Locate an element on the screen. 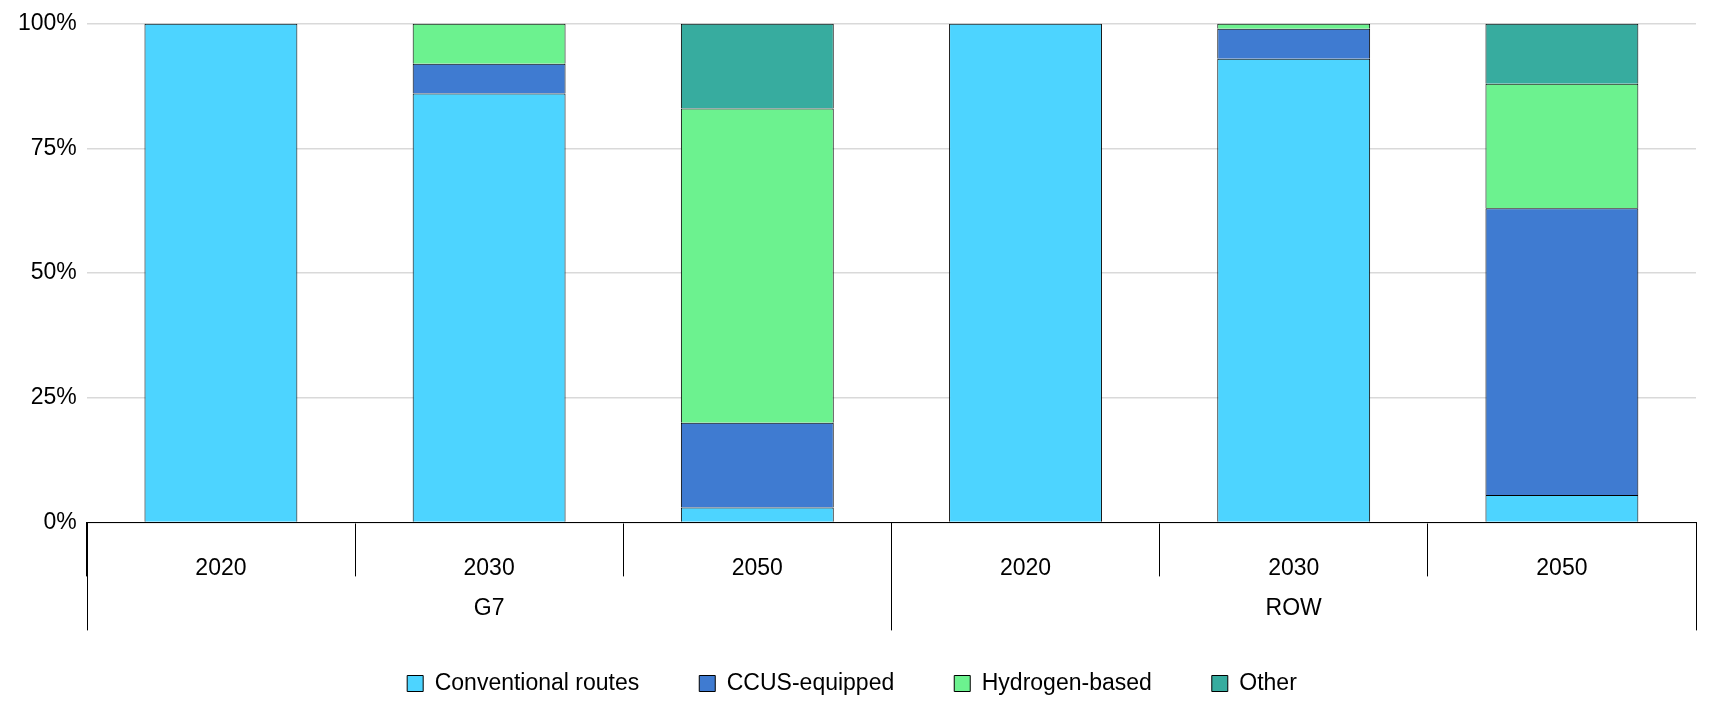  y-tick-label: 100% is located at coordinates (47, 22).